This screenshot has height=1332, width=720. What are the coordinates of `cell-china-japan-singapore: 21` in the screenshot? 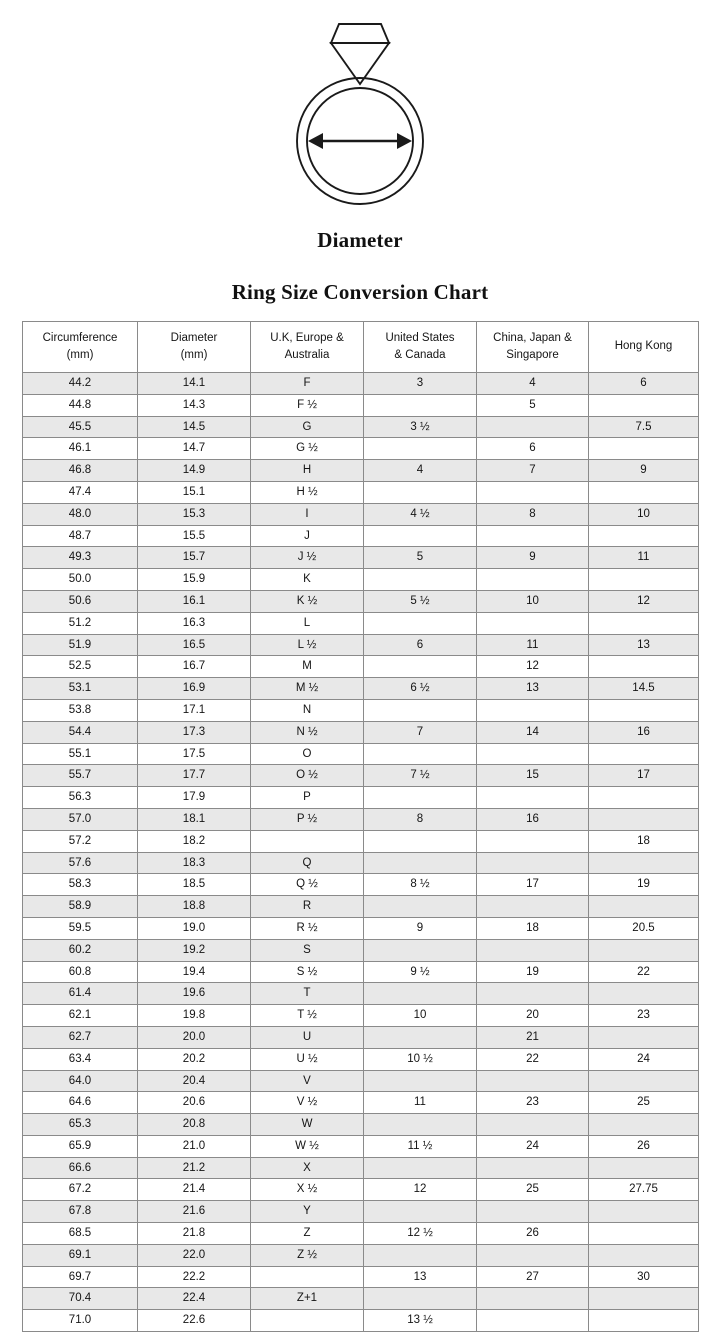 It's located at (532, 1037).